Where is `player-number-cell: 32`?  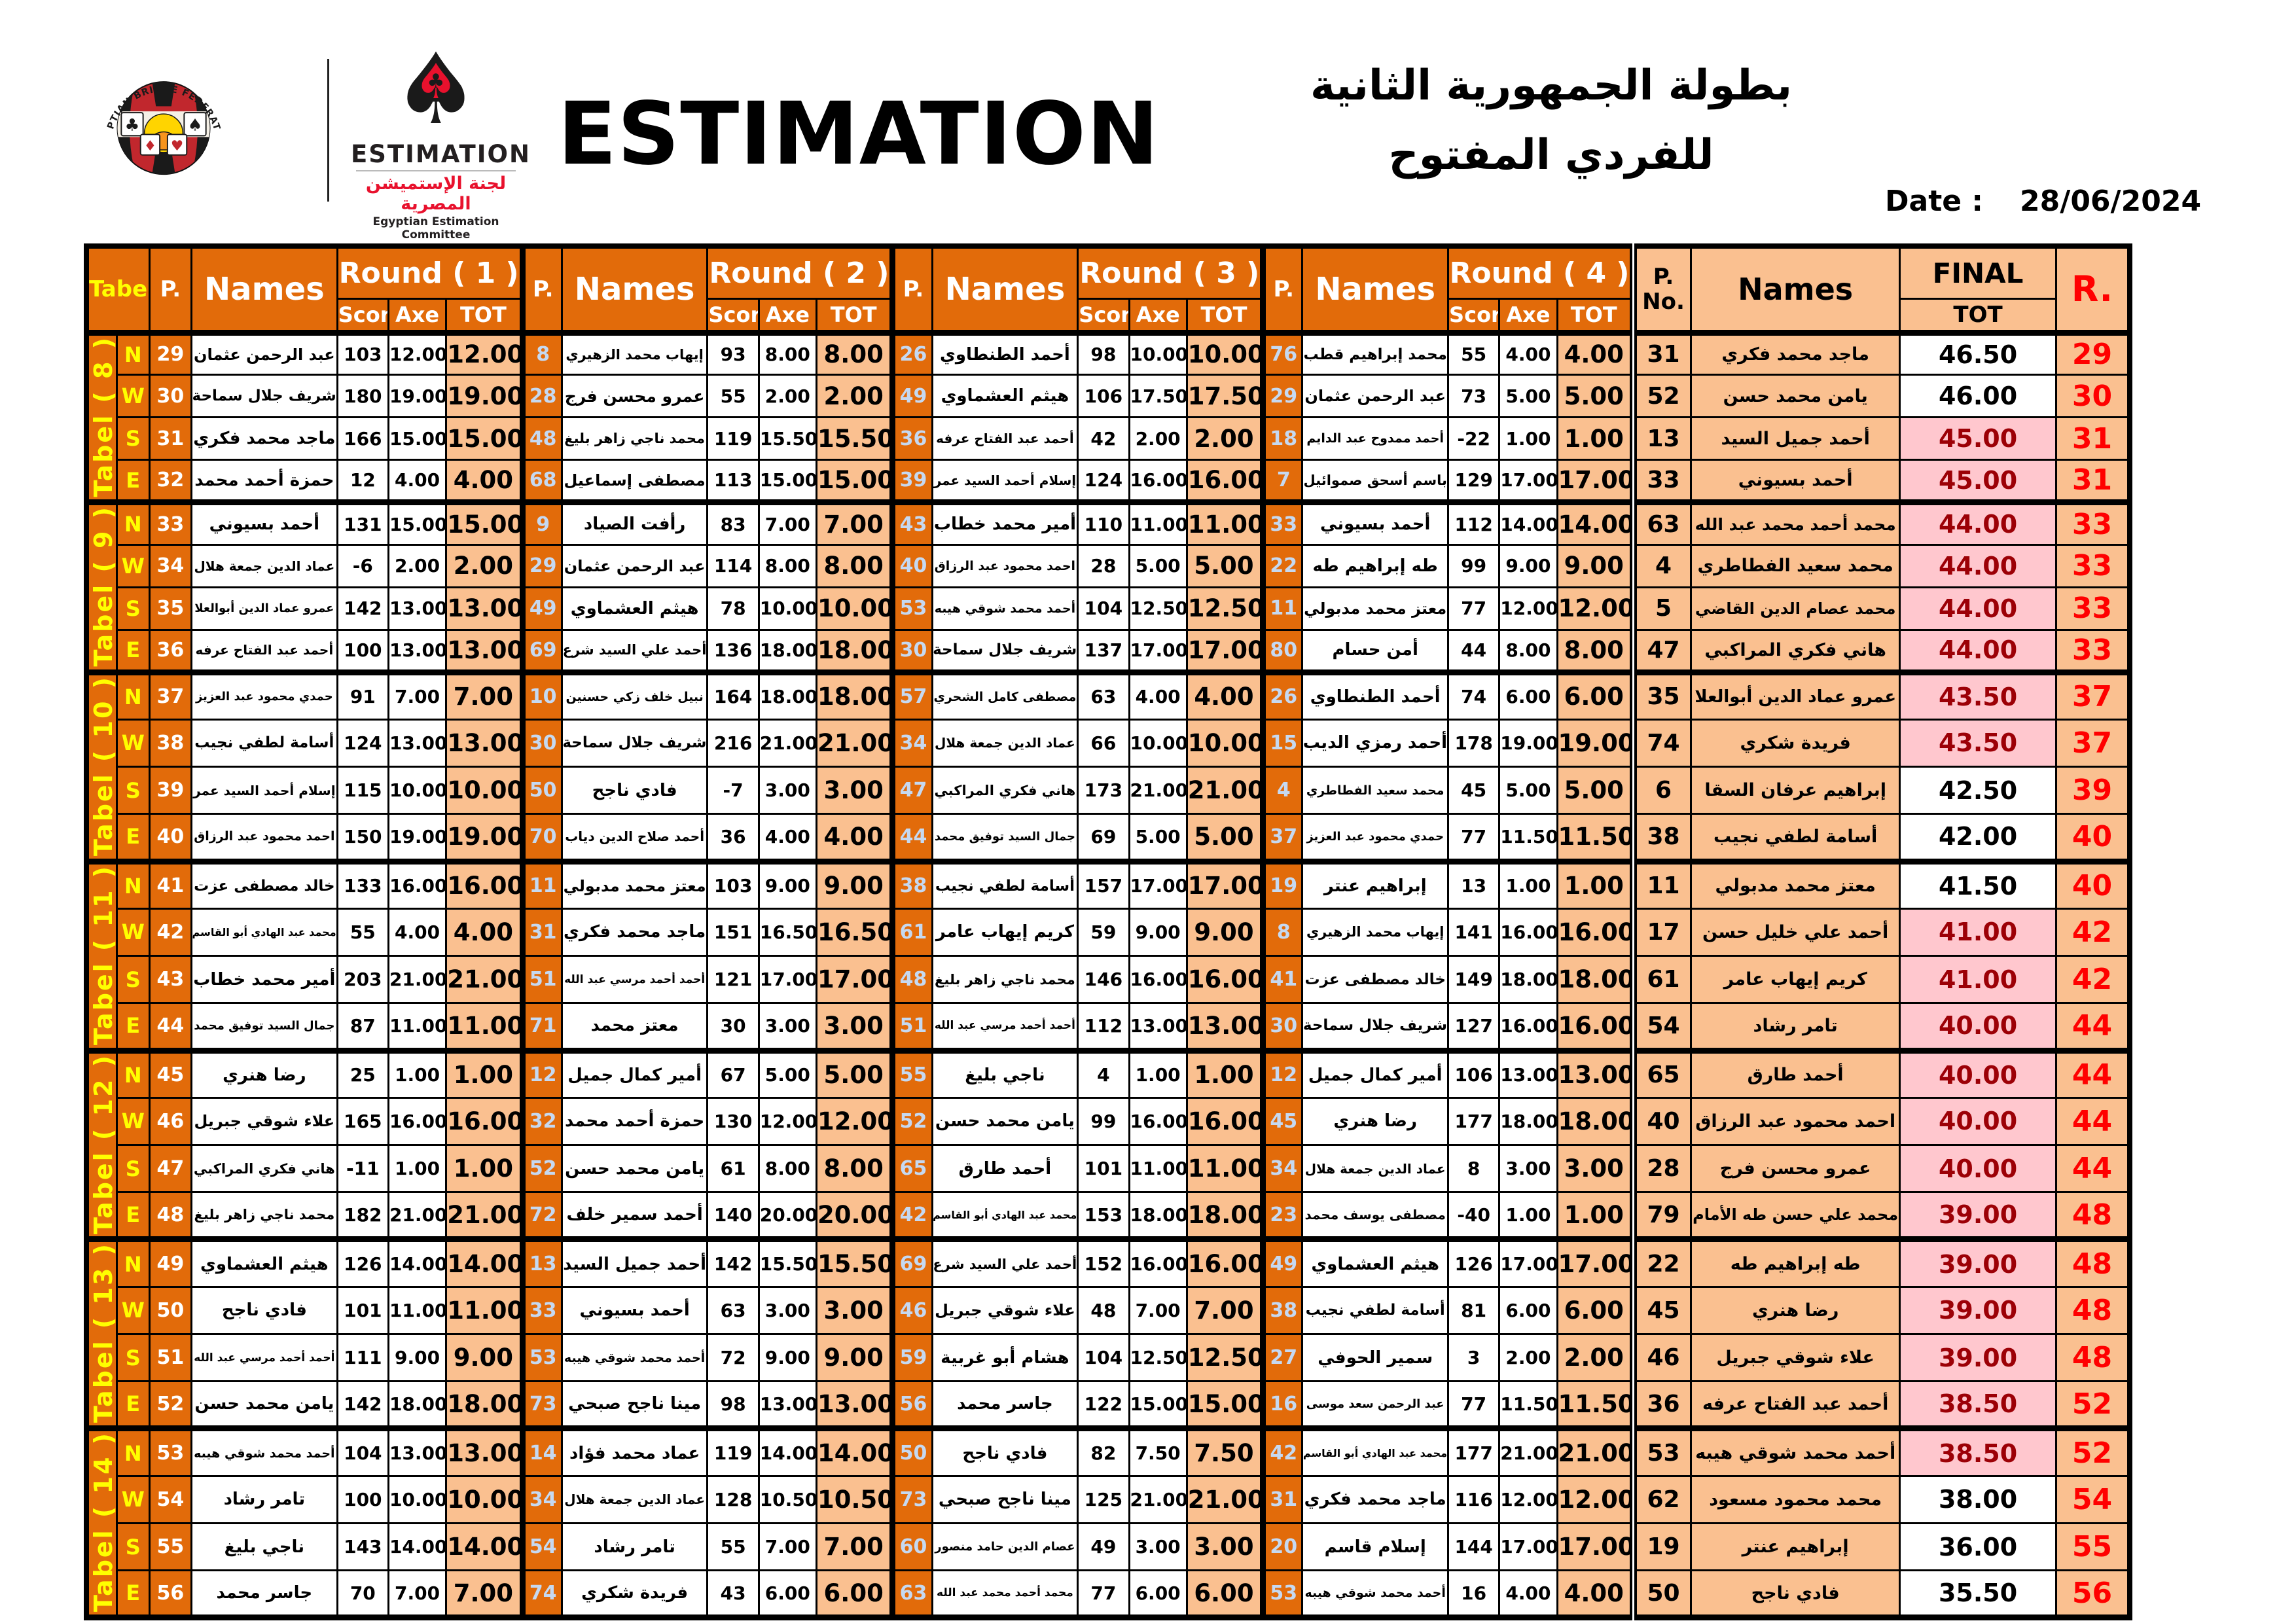 player-number-cell: 32 is located at coordinates (170, 481).